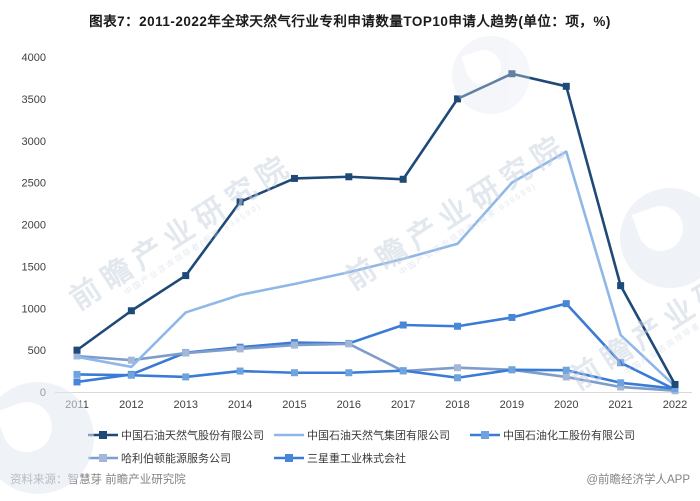 The height and width of the screenshot is (501, 700). I want to click on legend-item-1: 中国石油天然气集团有限公司, so click(370, 435).